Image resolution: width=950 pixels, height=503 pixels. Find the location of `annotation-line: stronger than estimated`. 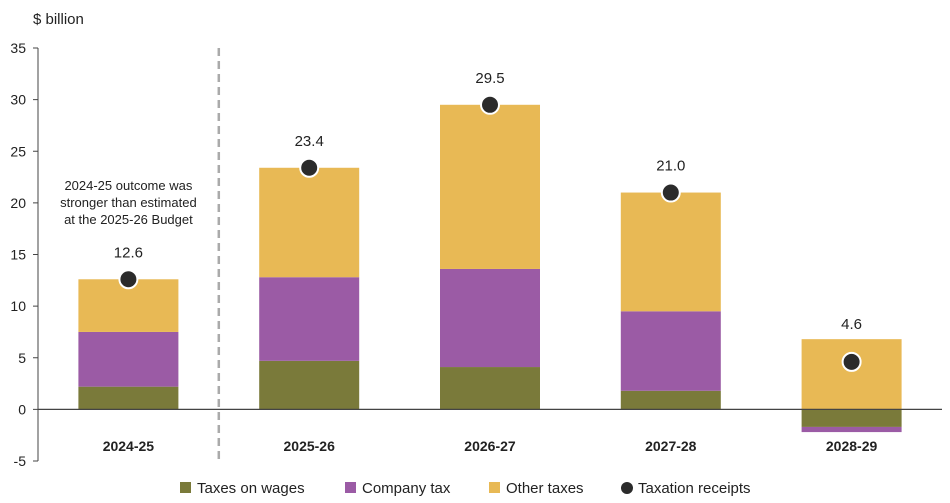

annotation-line: stronger than estimated is located at coordinates (128, 202).